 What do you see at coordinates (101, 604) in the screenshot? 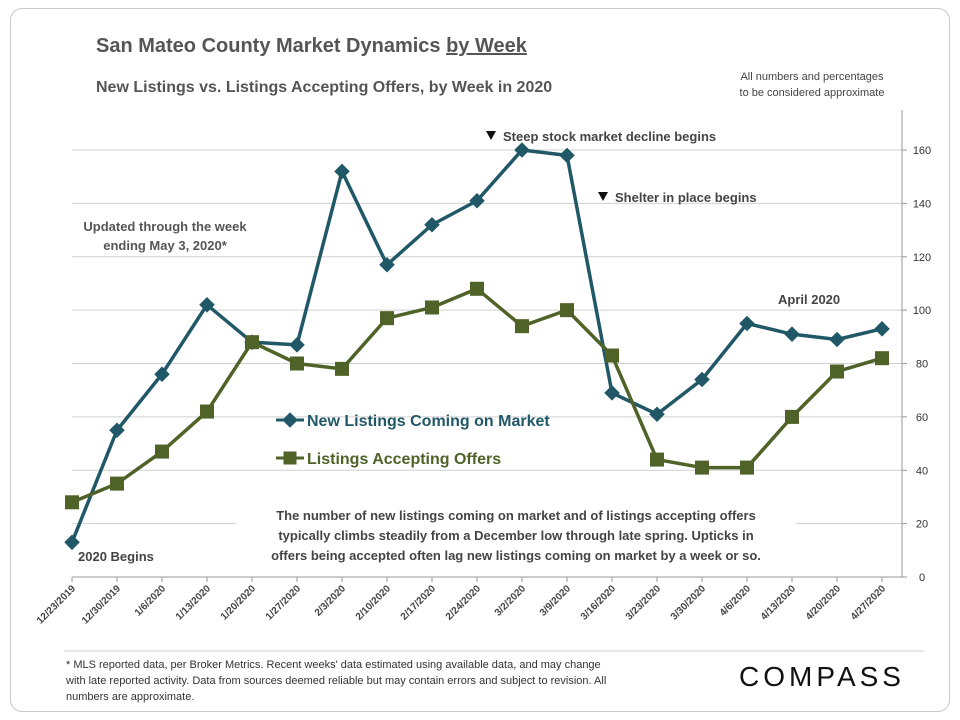
I see `x-tick-label: 12/30/2019` at bounding box center [101, 604].